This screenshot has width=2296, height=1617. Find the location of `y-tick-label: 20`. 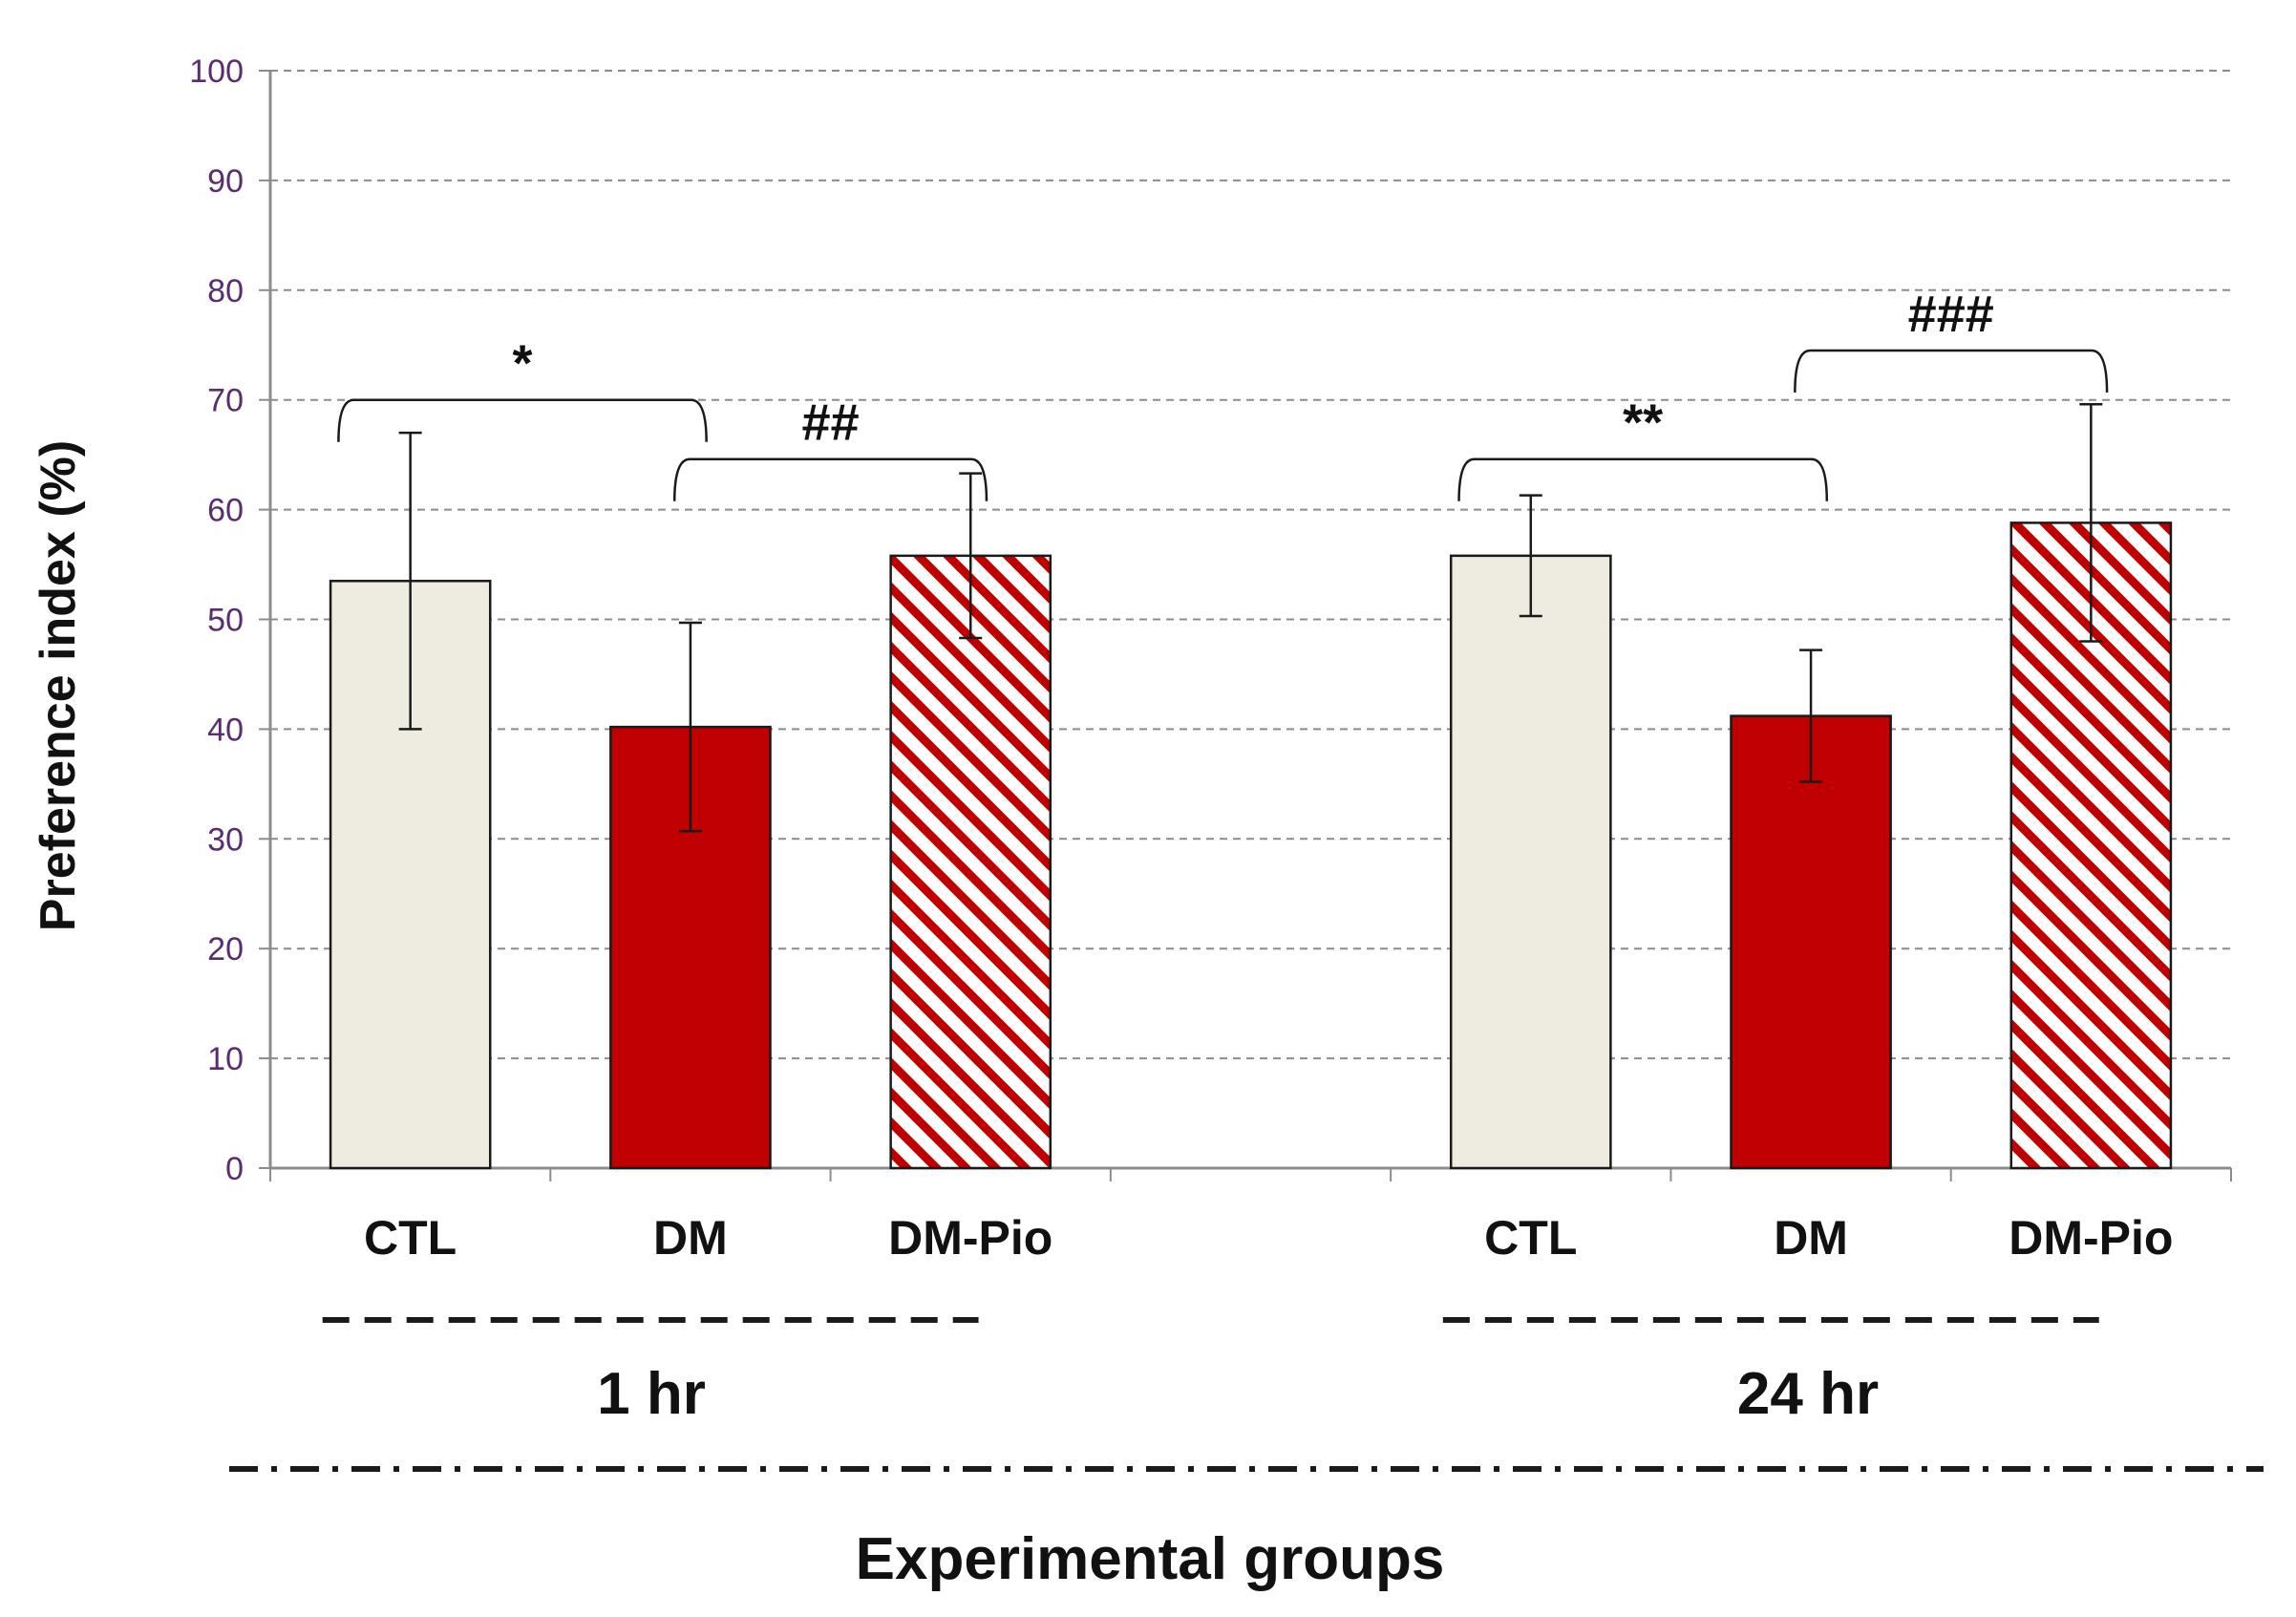

y-tick-label: 20 is located at coordinates (225, 949).